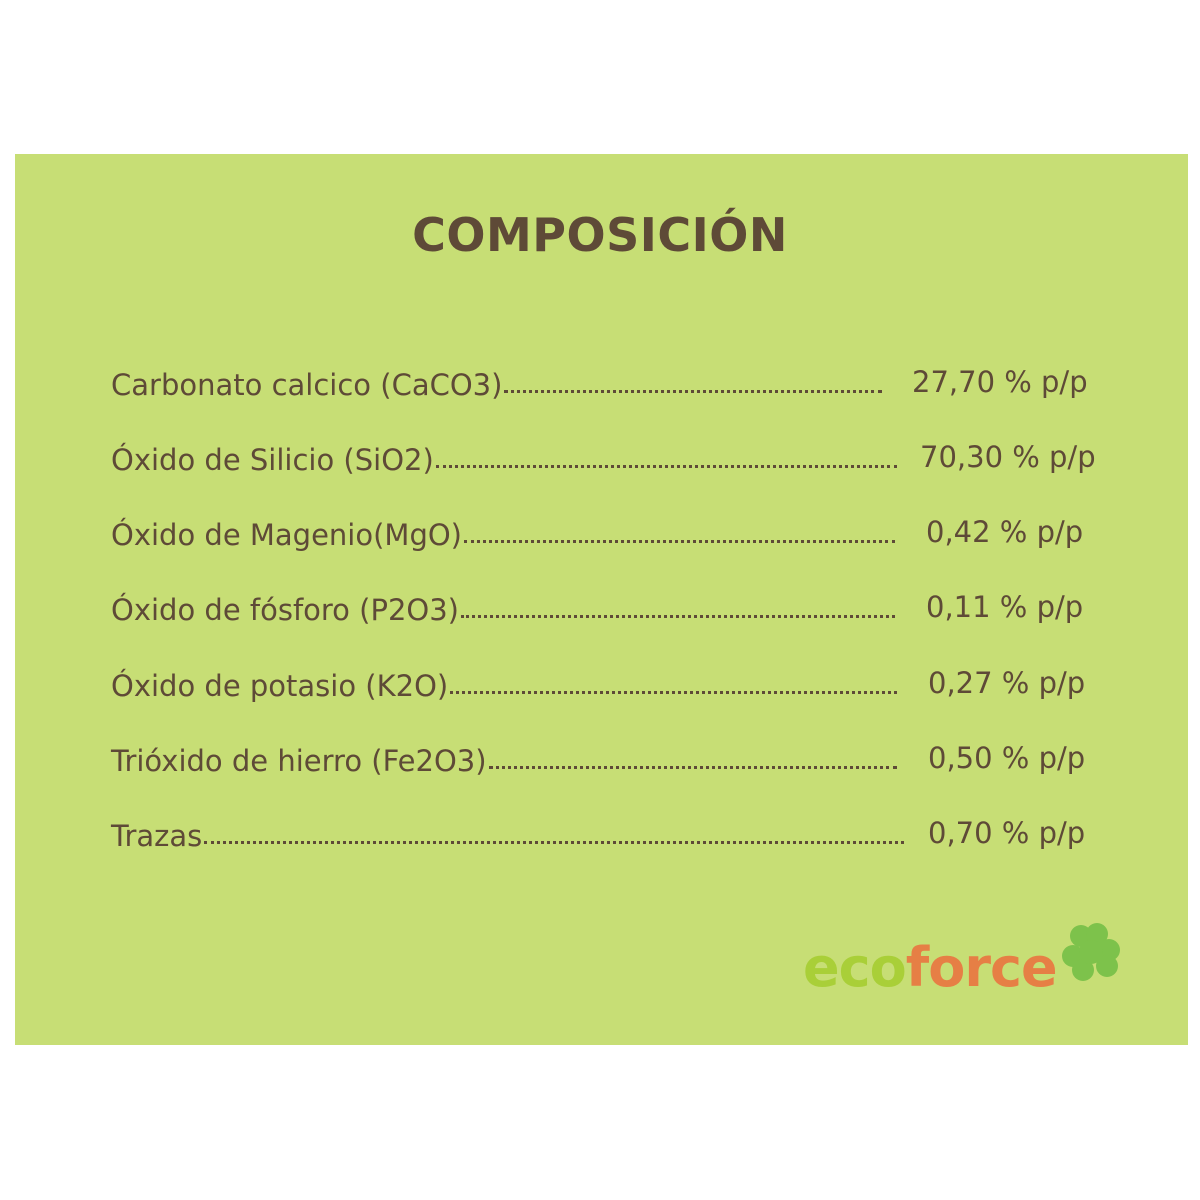  Describe the element at coordinates (503, 607) in the screenshot. I see `composition-row: Óxido de fósforo (P2O3)` at that location.